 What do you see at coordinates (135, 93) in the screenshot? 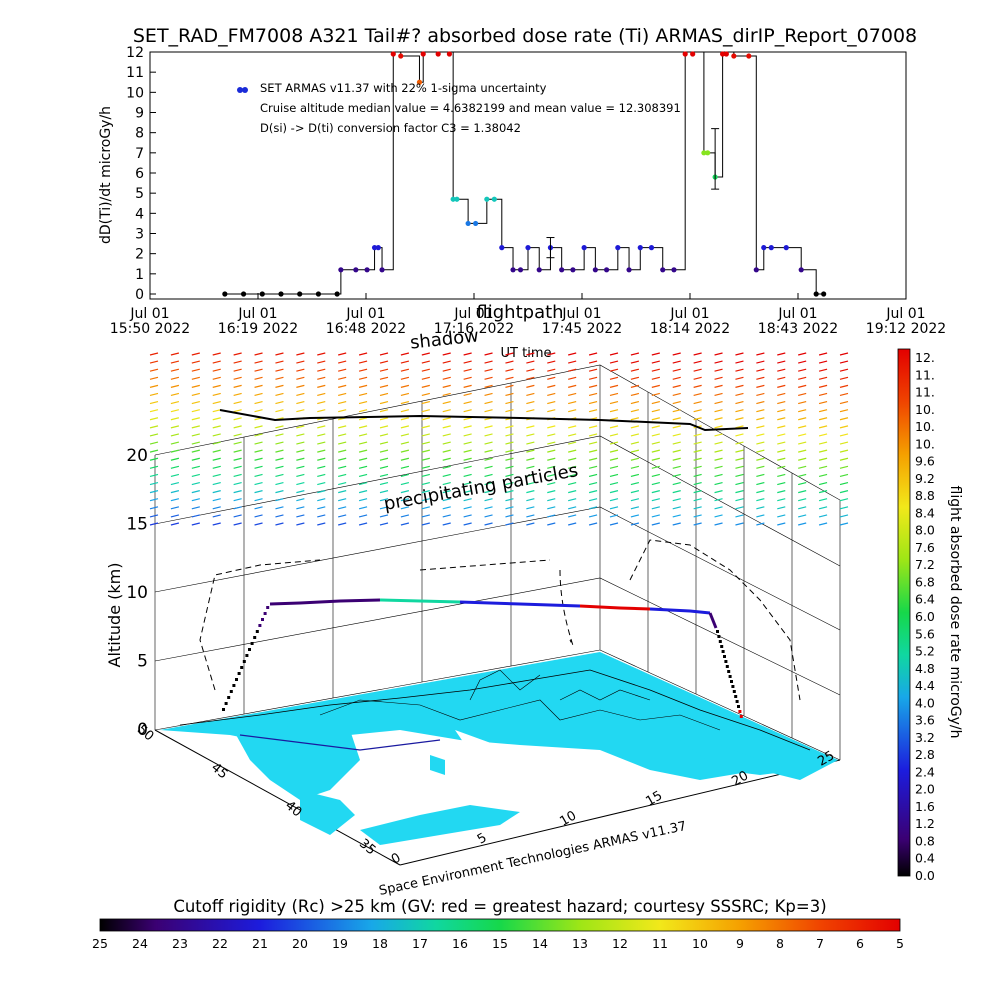
I see `y-tick-label: 10` at bounding box center [135, 93].